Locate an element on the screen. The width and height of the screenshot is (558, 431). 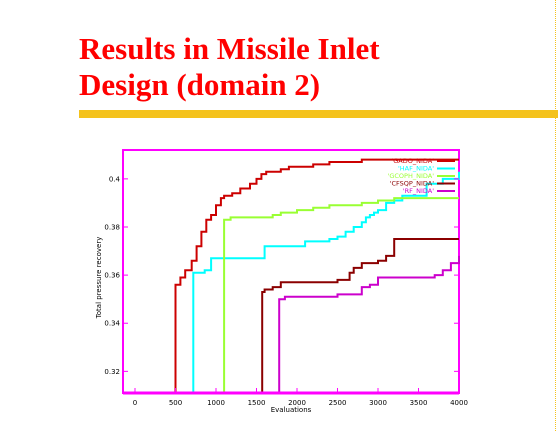
right-edge-dotted-line is located at coordinates (555, 215).